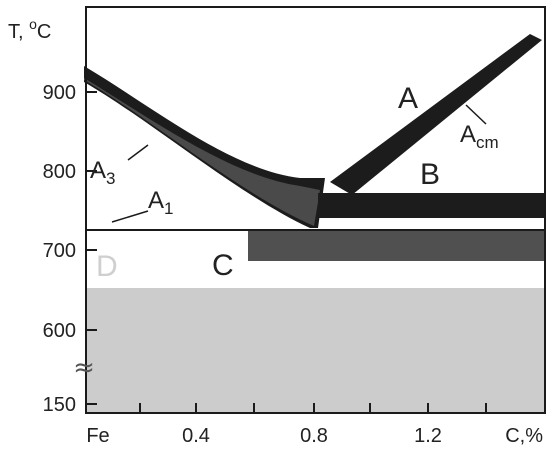 The width and height of the screenshot is (549, 450). I want to click on a3-band-inner, so click(202, 152).